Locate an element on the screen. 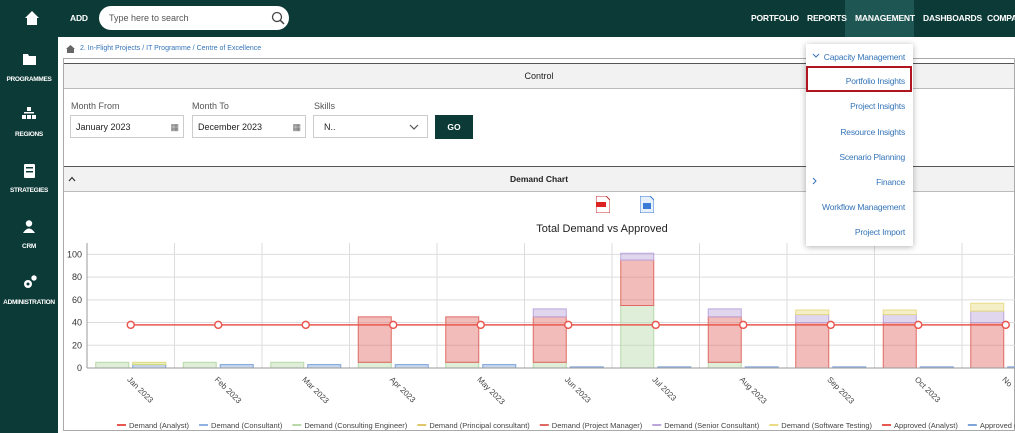  menu-item: Project Insights is located at coordinates (877, 106).